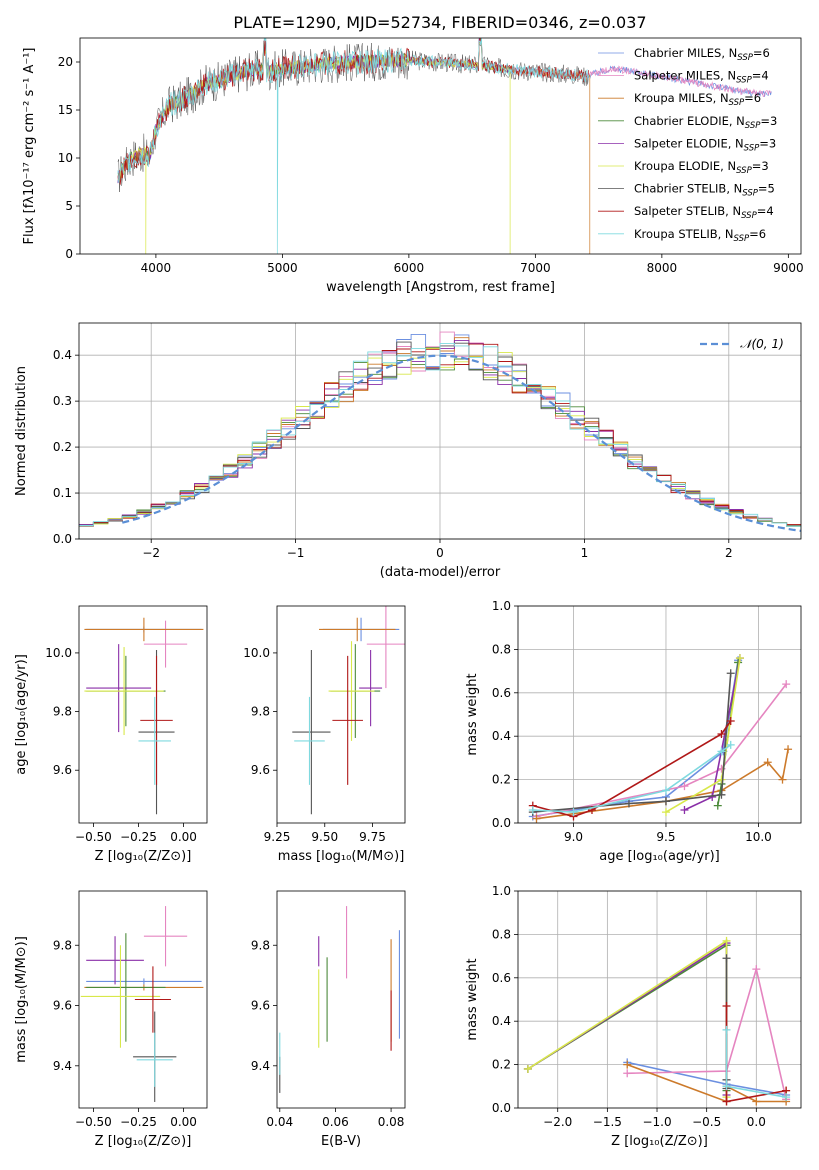 This screenshot has height=1170, width=819. What do you see at coordinates (656, 1122) in the screenshot?
I see `x-tick-label: −1.0` at bounding box center [656, 1122].